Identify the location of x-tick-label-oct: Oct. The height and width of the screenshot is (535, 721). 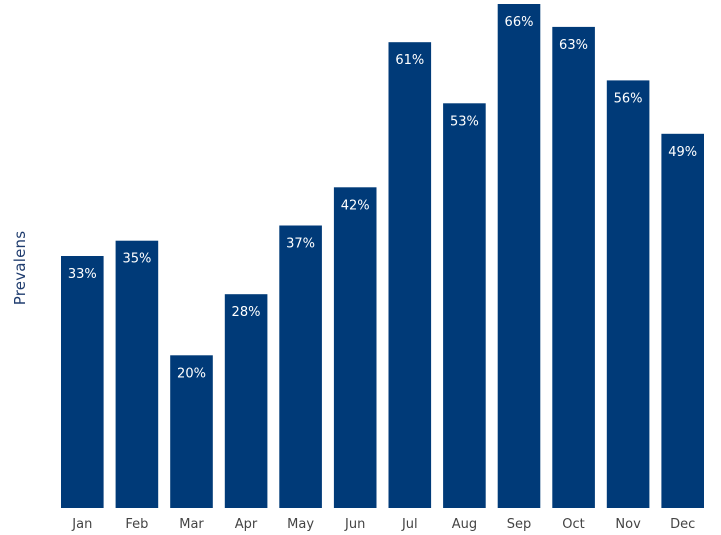
(573, 524).